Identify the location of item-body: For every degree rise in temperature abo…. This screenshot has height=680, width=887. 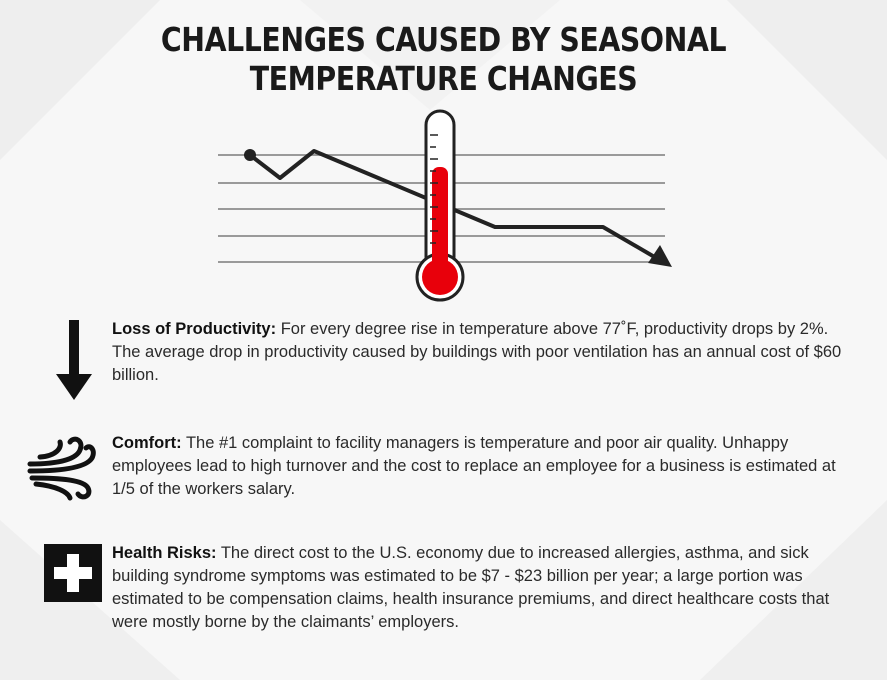
(477, 352).